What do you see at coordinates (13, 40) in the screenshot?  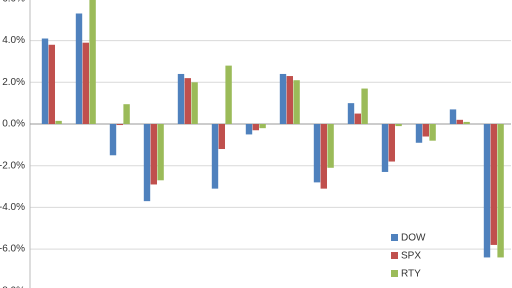 I see `y-tick-label: 4.0%` at bounding box center [13, 40].